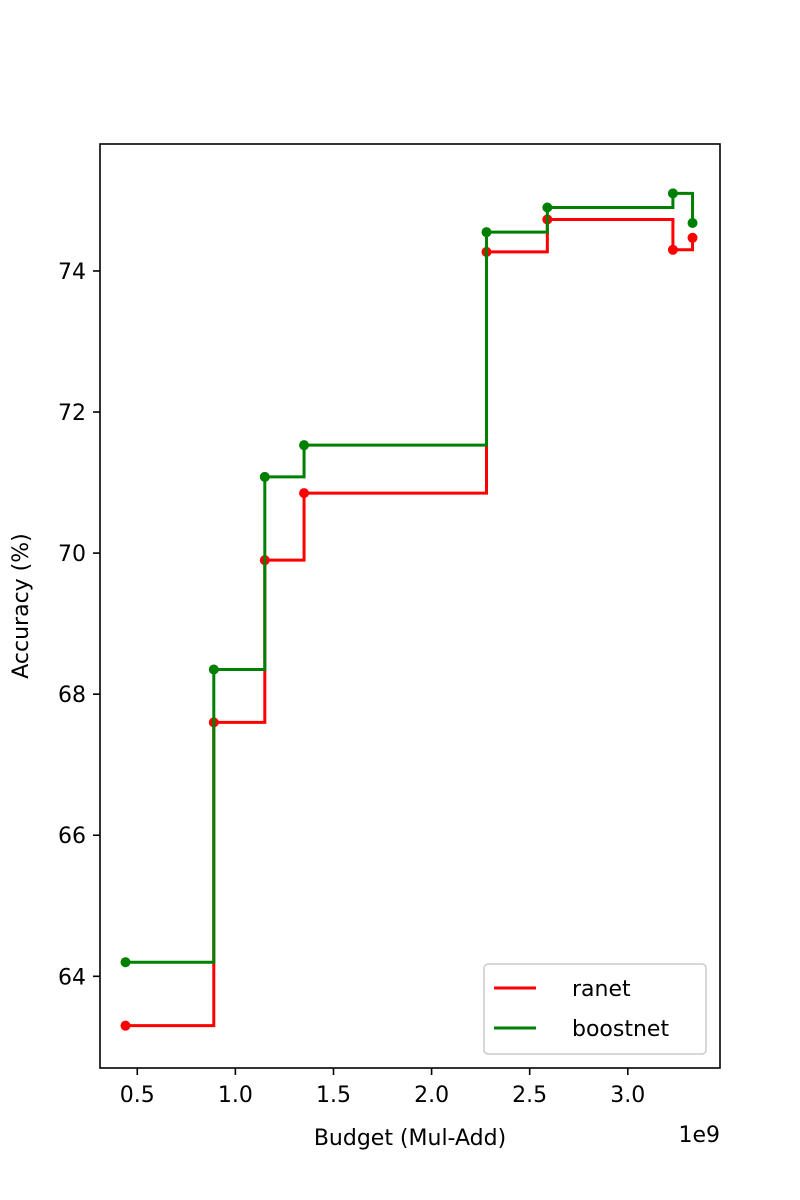 The image size is (800, 1200). What do you see at coordinates (72, 836) in the screenshot?
I see `y-tick-label: 66` at bounding box center [72, 836].